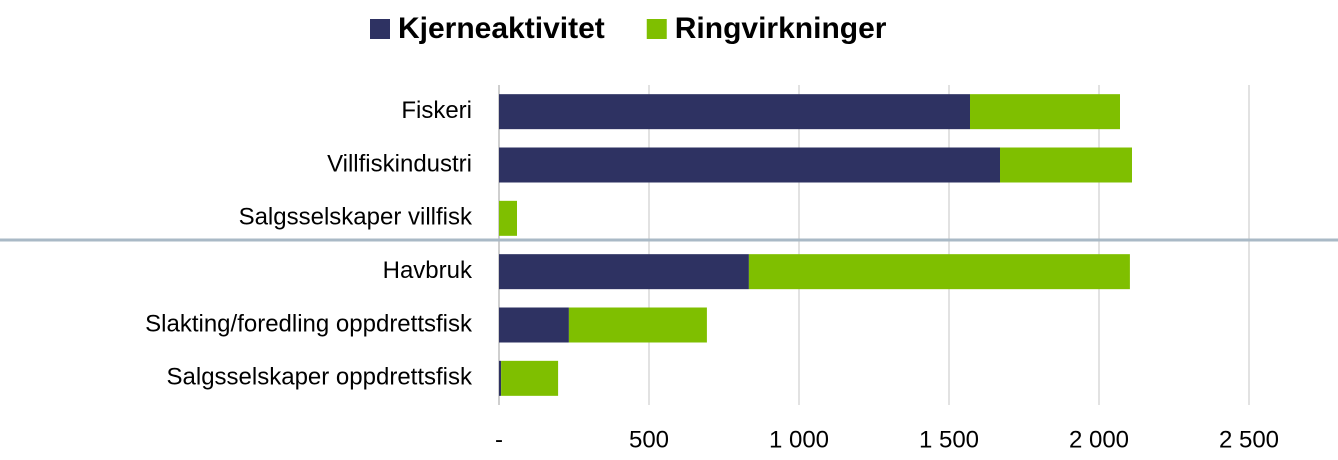  I want to click on x-tick-label: -, so click(499, 439).